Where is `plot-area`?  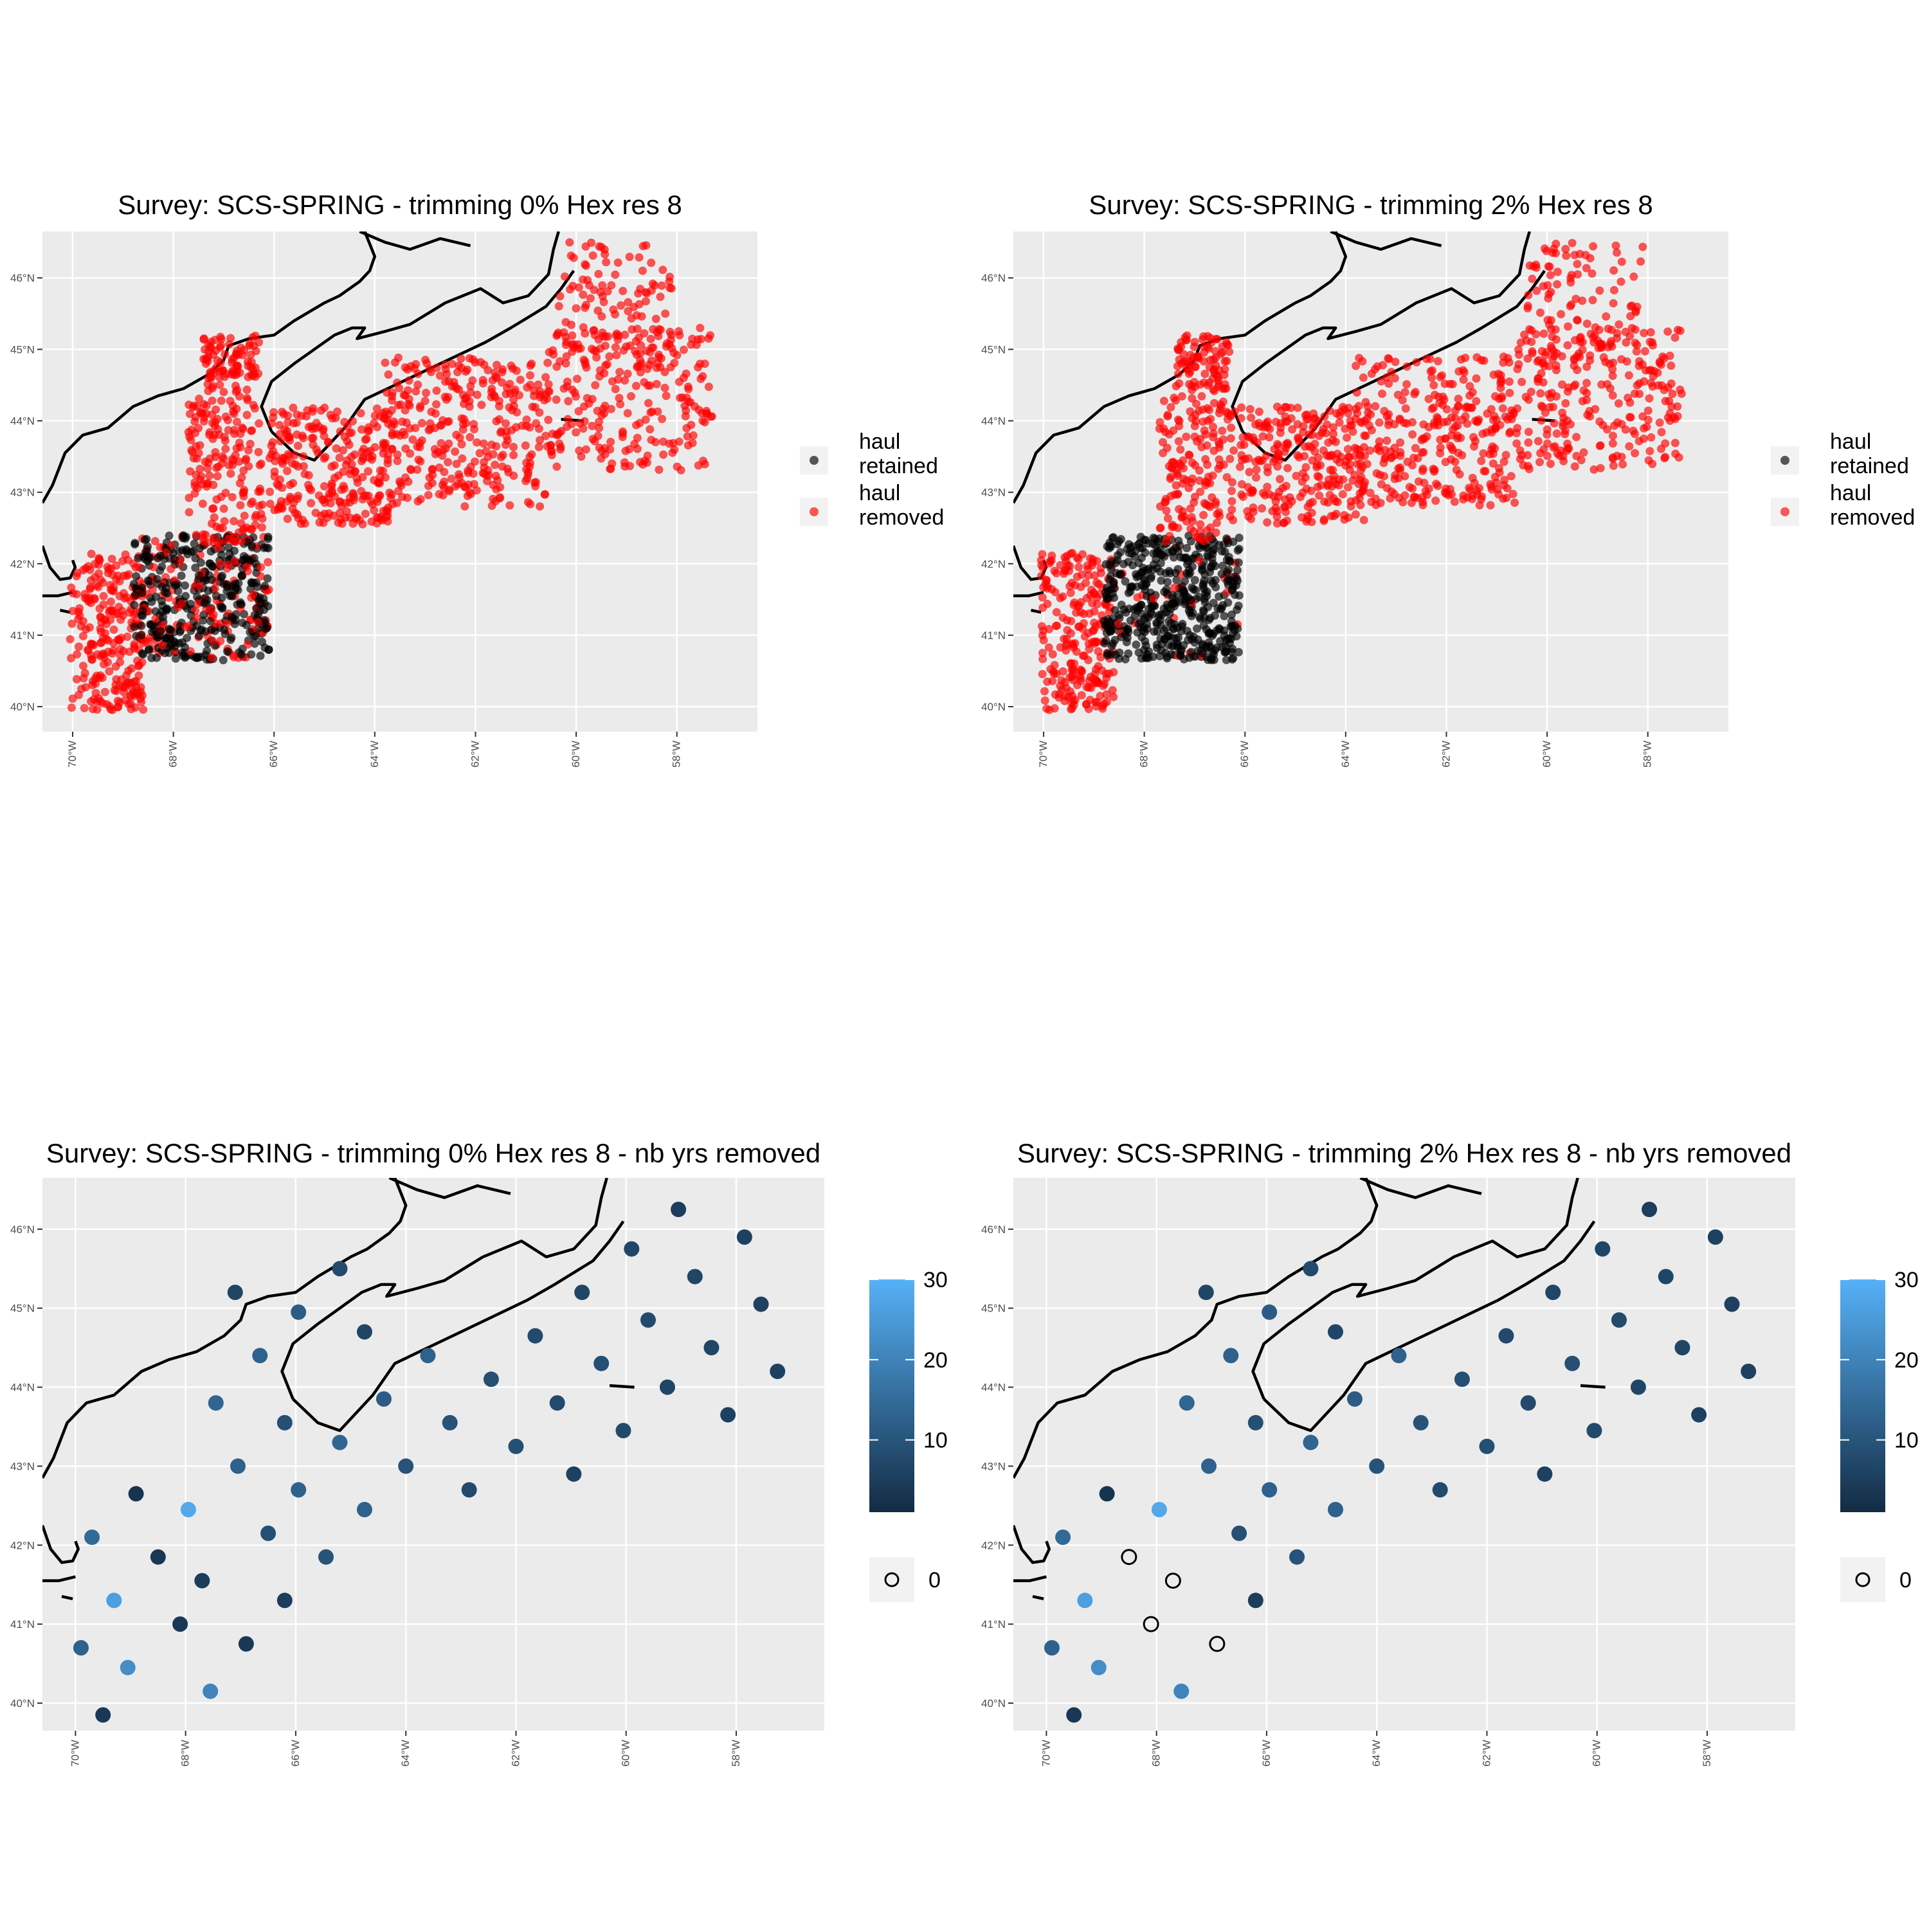 plot-area is located at coordinates (379, 472).